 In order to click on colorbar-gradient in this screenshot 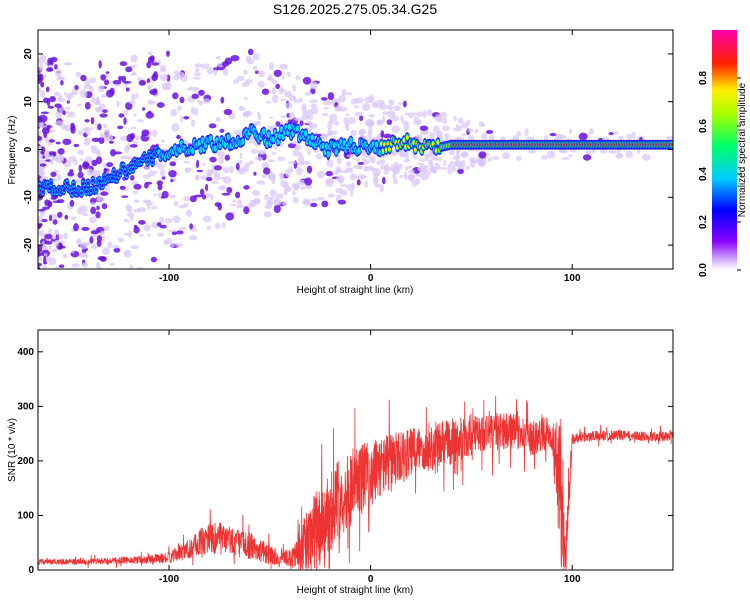, I will do `click(724, 150)`.